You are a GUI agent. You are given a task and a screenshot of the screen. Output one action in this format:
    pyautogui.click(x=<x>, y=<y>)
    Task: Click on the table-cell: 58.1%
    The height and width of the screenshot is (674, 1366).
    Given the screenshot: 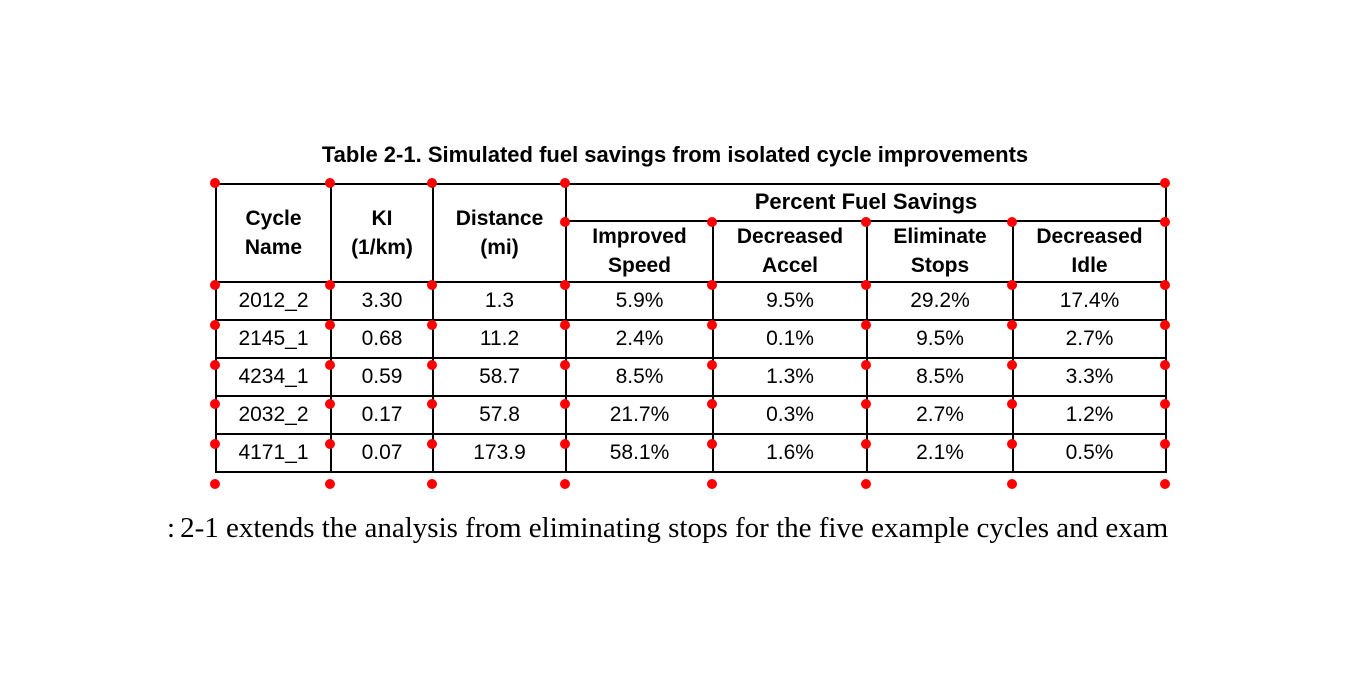 What is the action you would take?
    pyautogui.click(x=639, y=452)
    